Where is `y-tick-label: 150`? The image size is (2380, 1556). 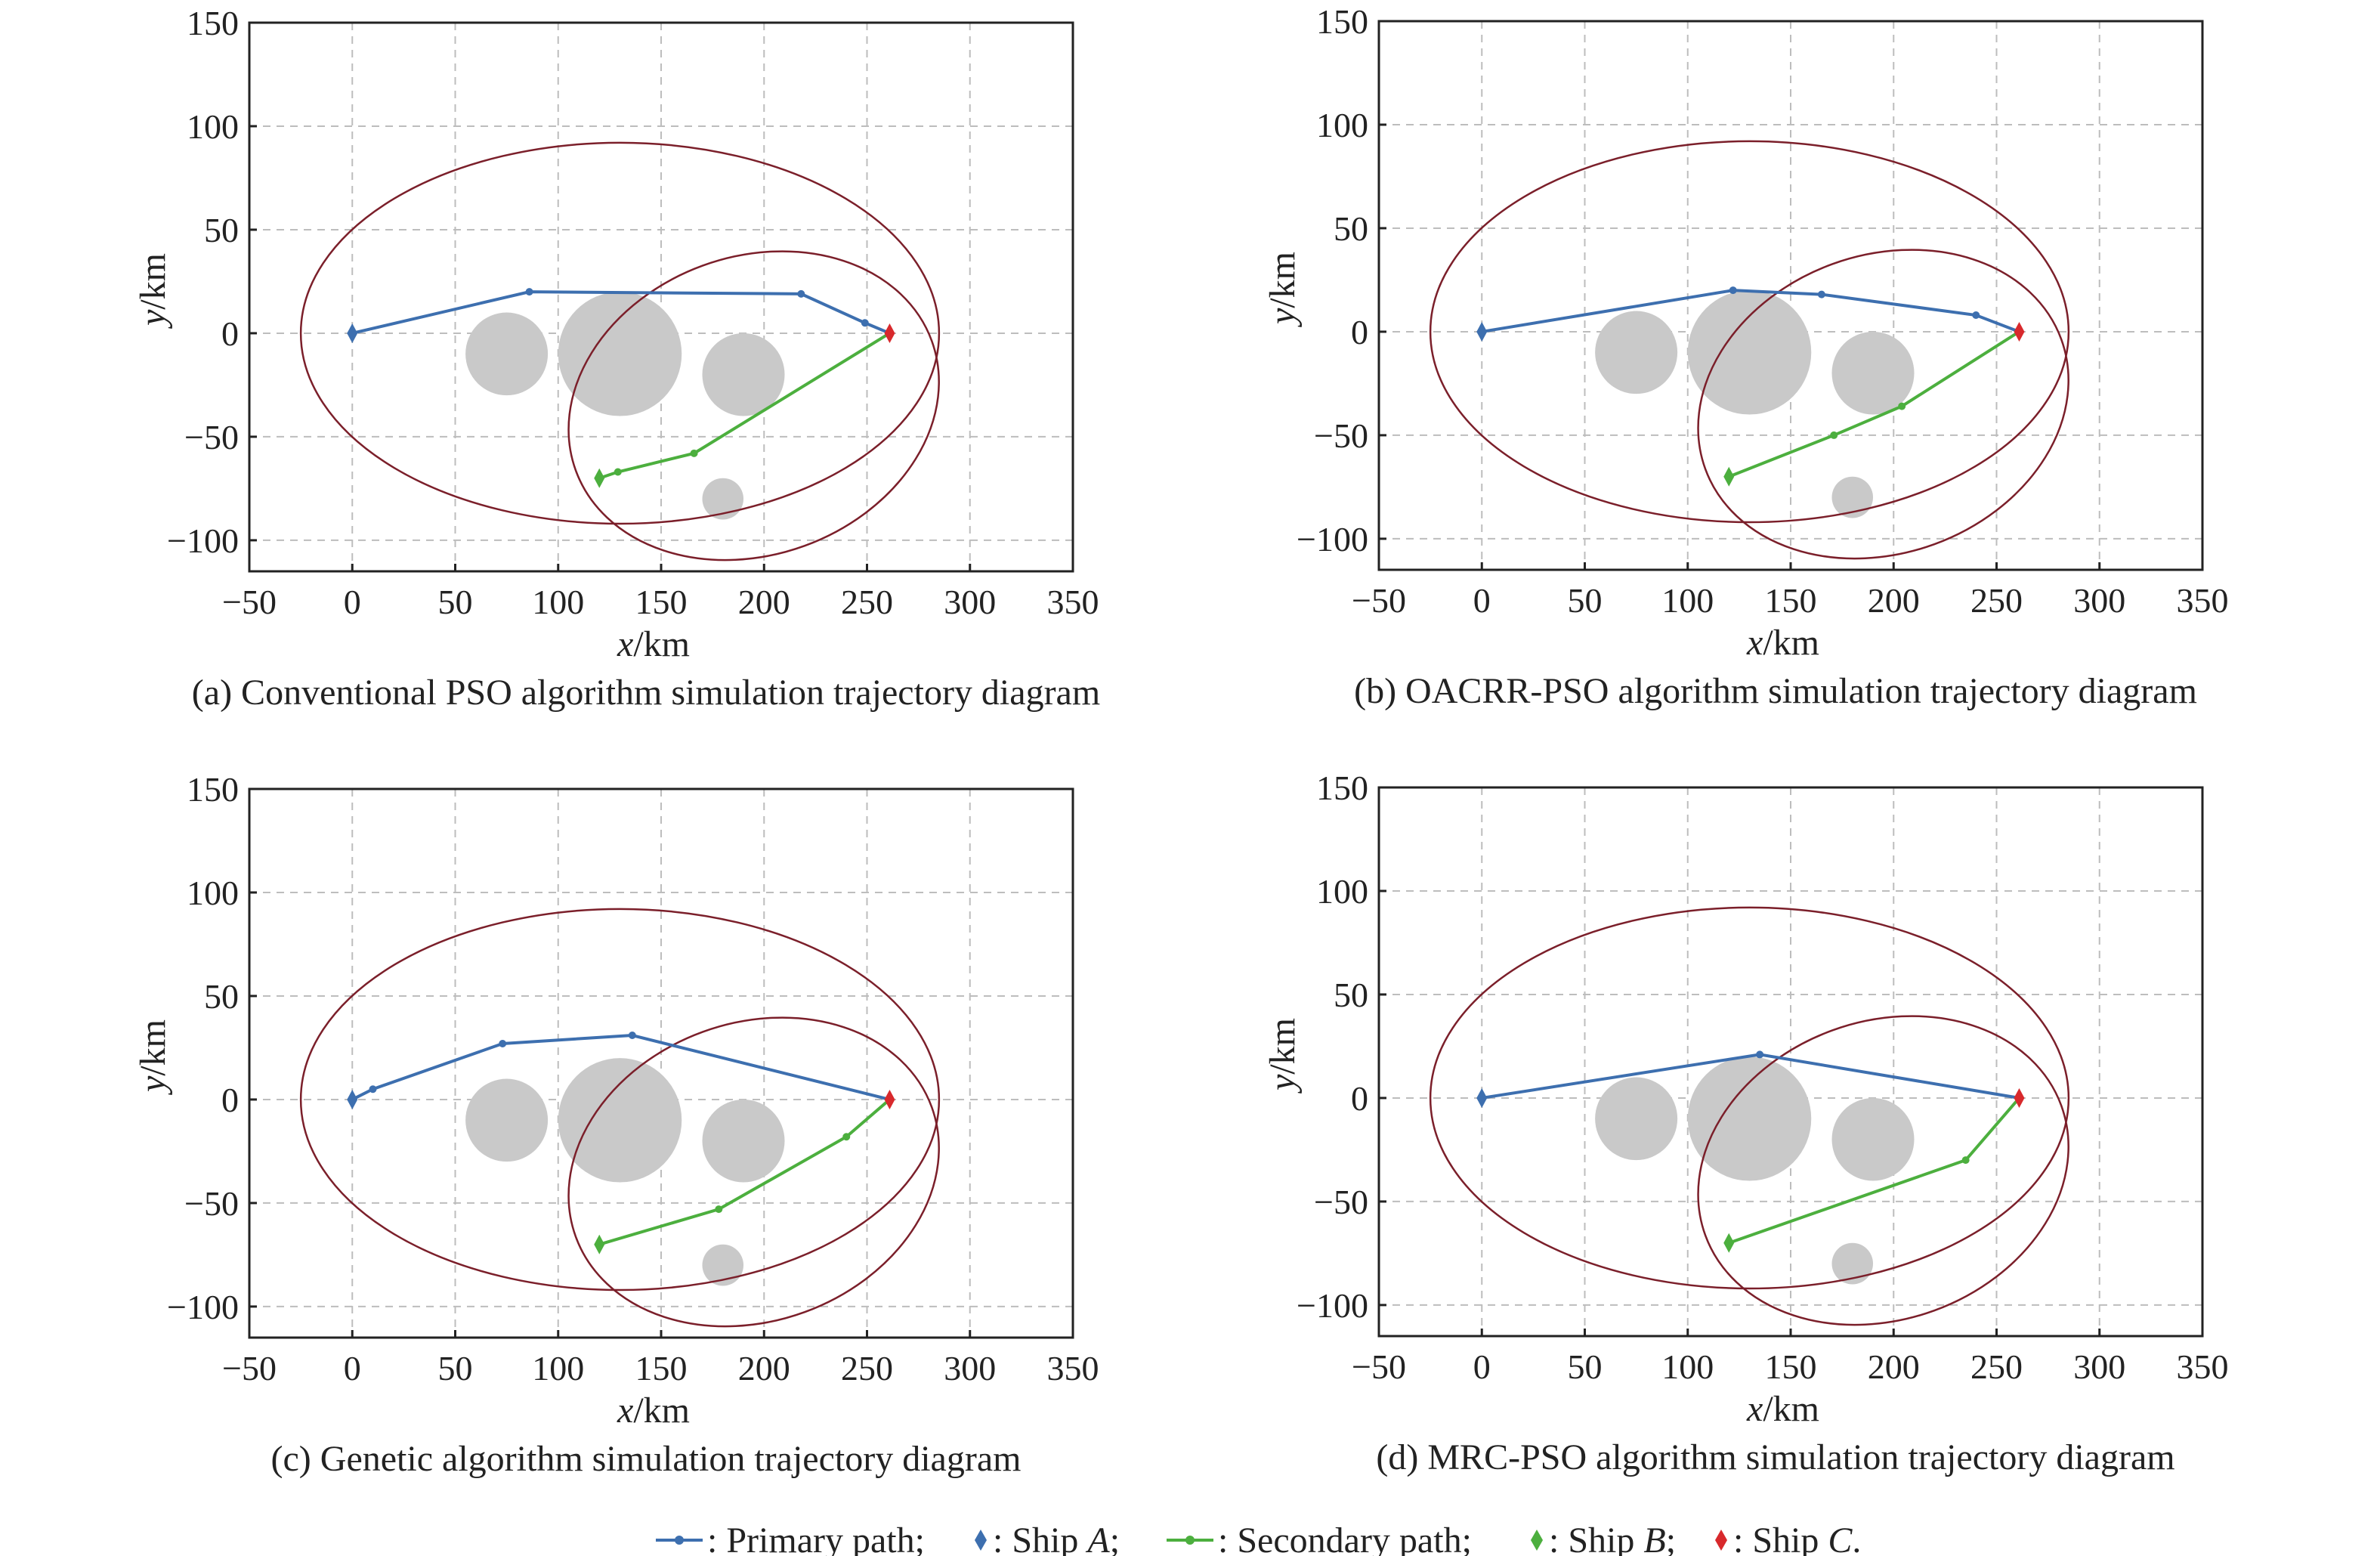 y-tick-label: 150 is located at coordinates (1342, 21).